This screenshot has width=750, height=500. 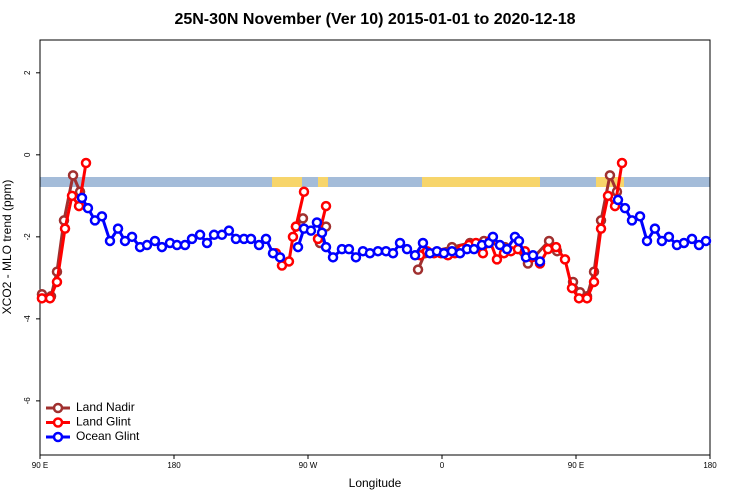 What do you see at coordinates (27, 72) in the screenshot?
I see `y-tick-label: 2` at bounding box center [27, 72].